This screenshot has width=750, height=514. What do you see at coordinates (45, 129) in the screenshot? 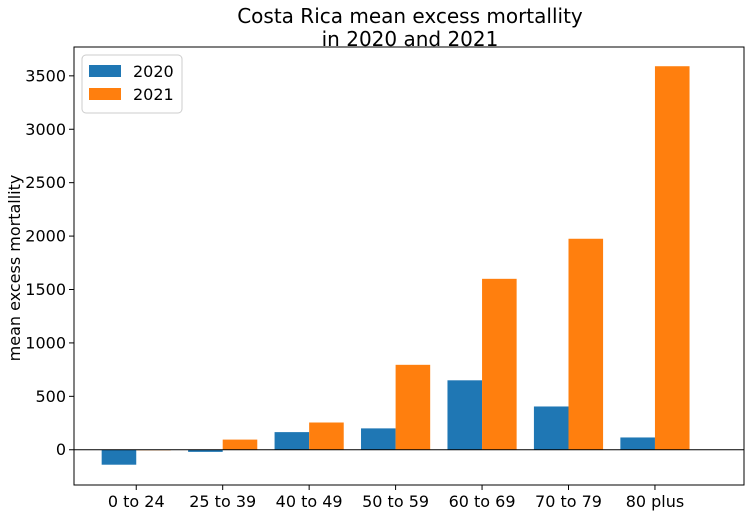
I see `y-tick-label-6: 3000` at bounding box center [45, 129].